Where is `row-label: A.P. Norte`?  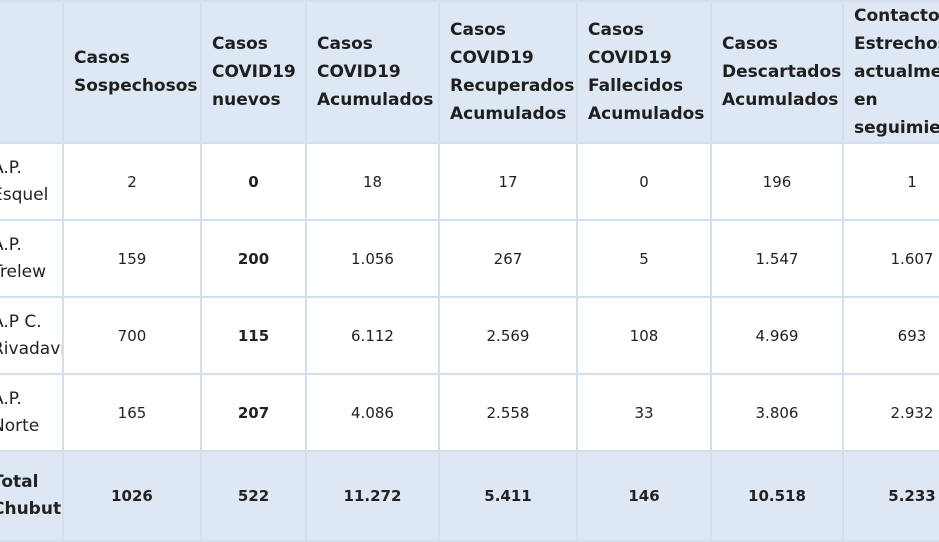
row-label: A.P. Norte is located at coordinates (32, 412).